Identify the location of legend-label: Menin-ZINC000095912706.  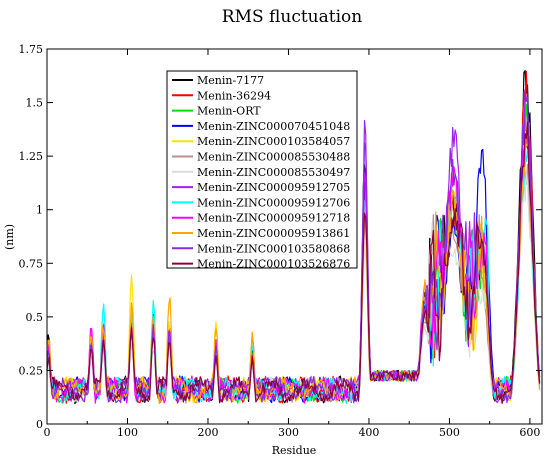
(273, 202).